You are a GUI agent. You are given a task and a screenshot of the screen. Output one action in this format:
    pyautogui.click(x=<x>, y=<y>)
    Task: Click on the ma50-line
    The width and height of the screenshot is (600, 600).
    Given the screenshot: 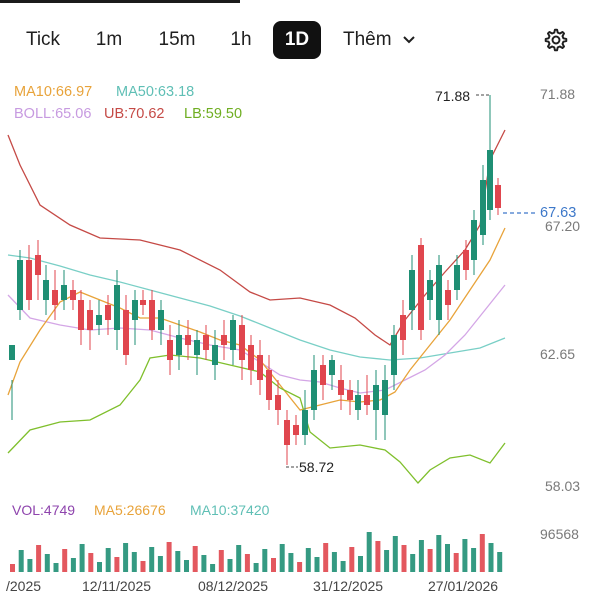 What is the action you would take?
    pyautogui.click(x=256, y=307)
    